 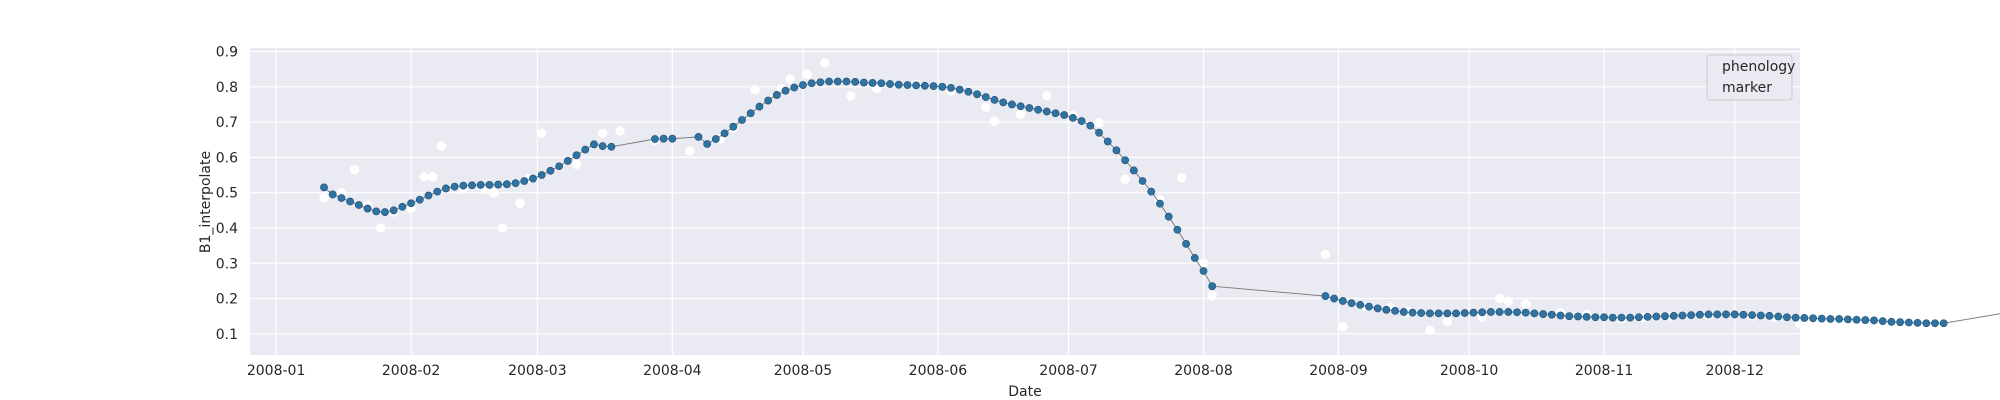 I want to click on x-tick-label: 2008-11, so click(x=1604, y=371).